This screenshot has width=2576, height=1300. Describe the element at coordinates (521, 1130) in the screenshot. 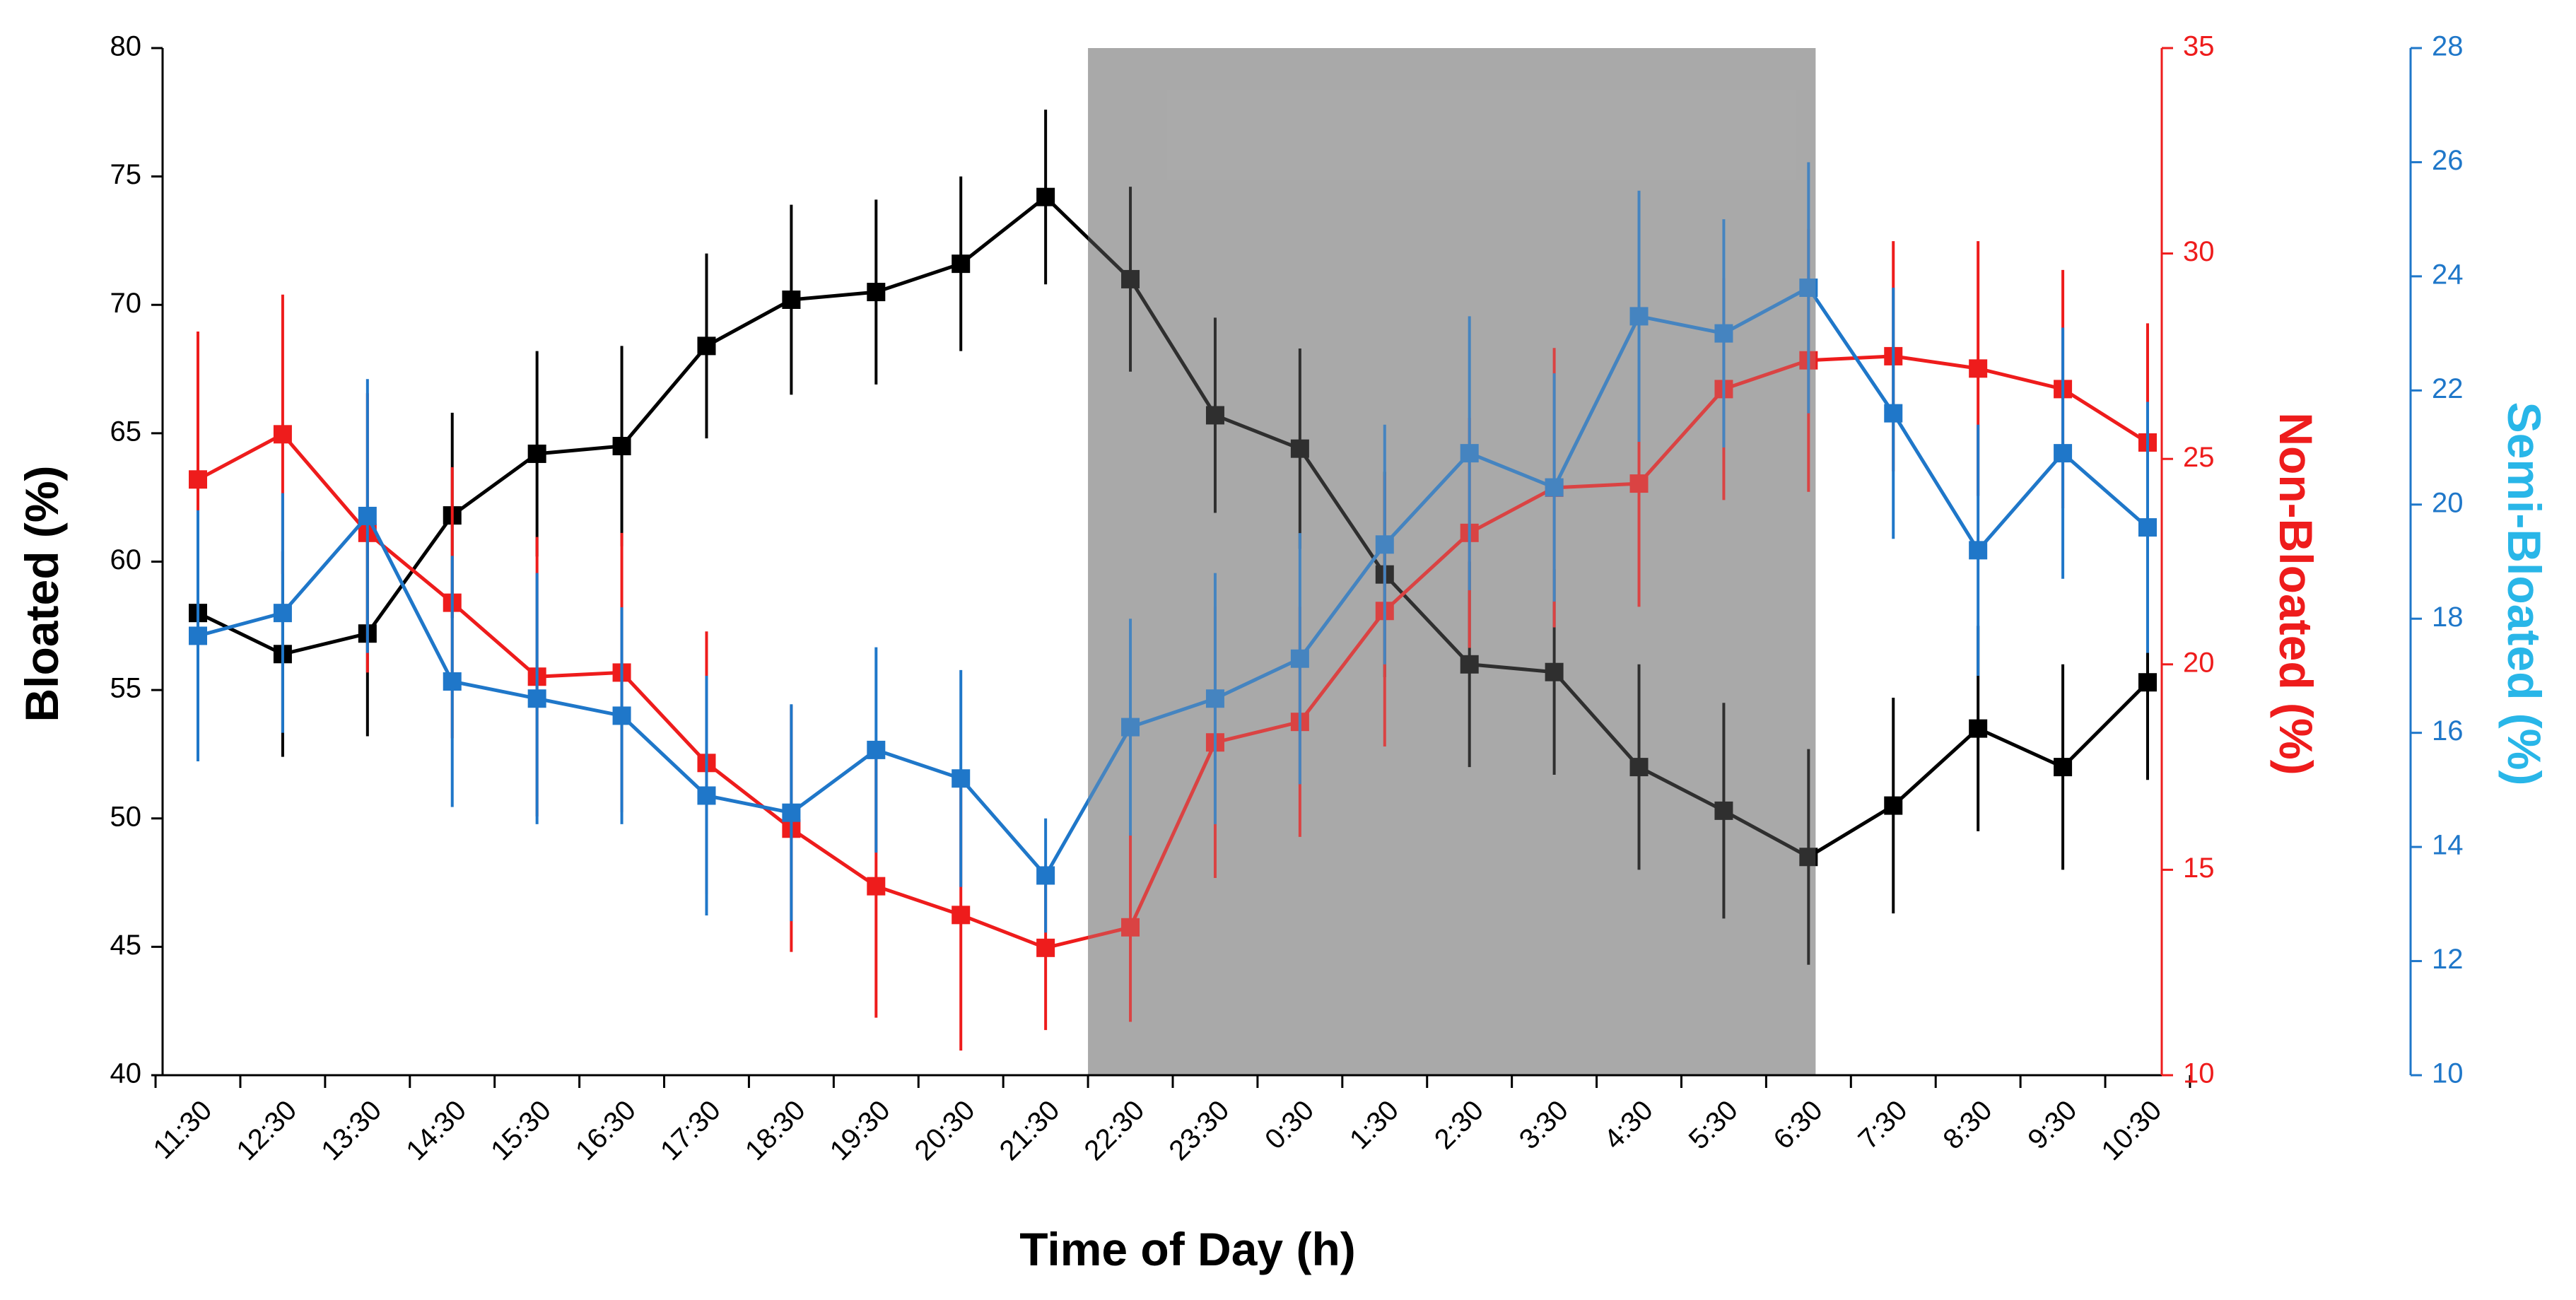

I see `x-tick-label: 15:30` at that location.